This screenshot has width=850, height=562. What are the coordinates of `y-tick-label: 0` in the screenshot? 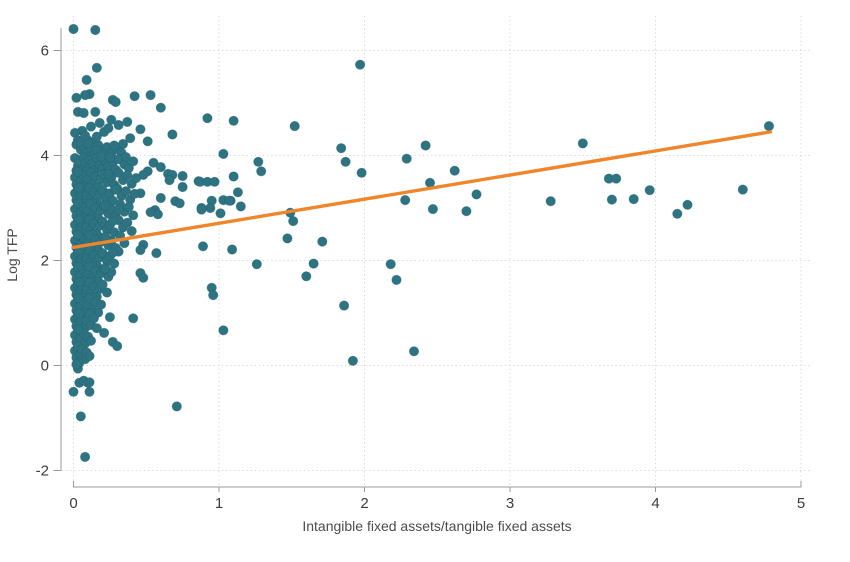 It's located at (45, 366).